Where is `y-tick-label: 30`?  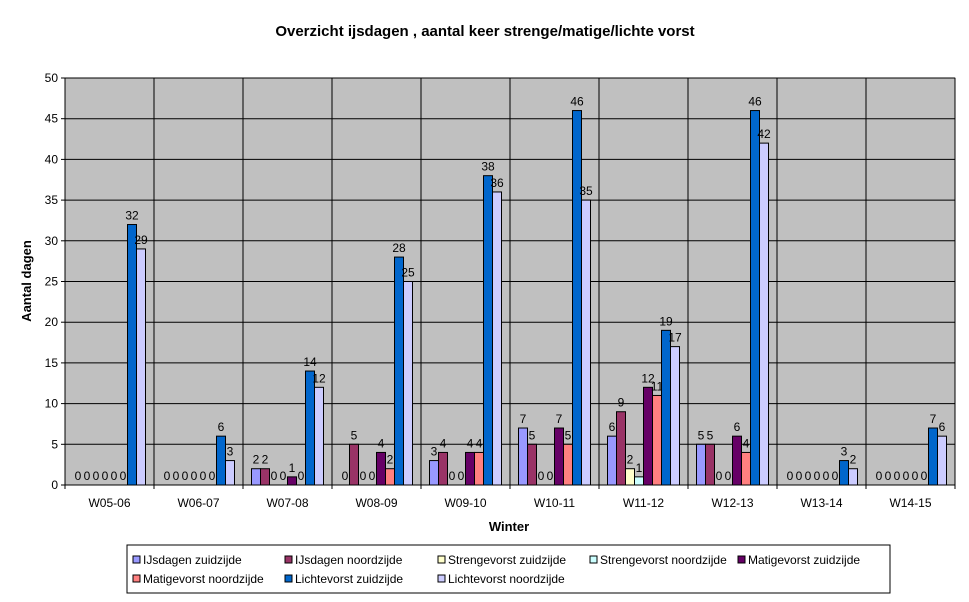
y-tick-label: 30 is located at coordinates (52, 241).